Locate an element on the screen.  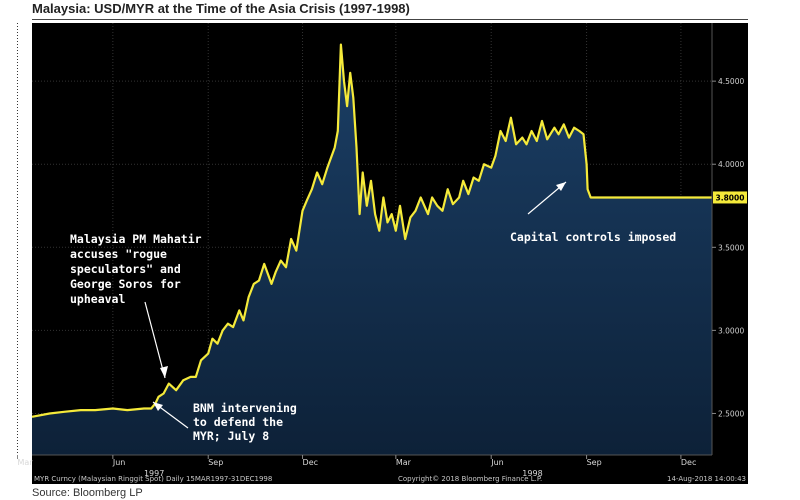
title-divider is located at coordinates (390, 19).